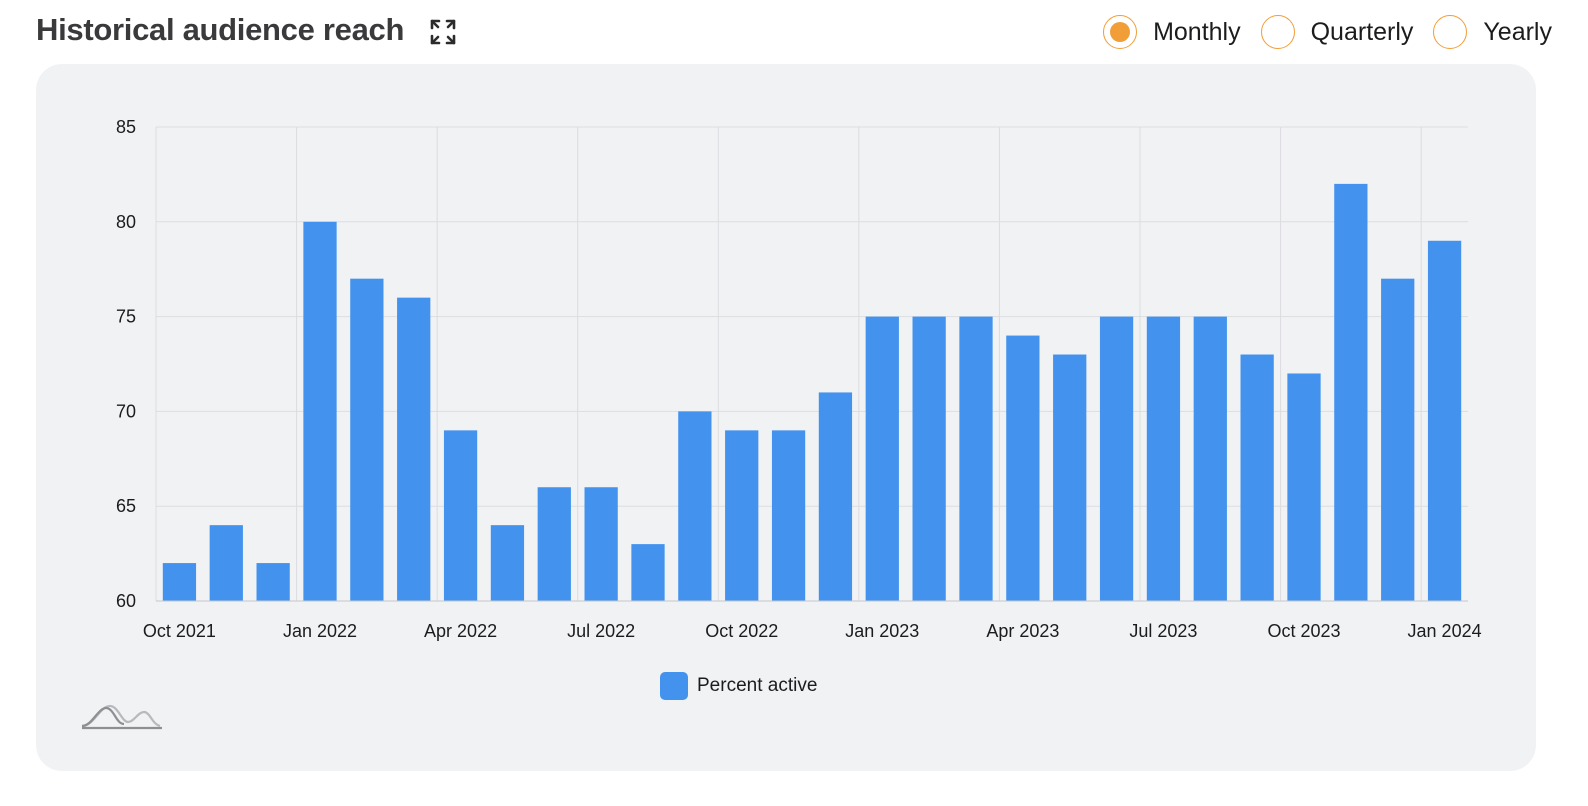 The image size is (1588, 806). Describe the element at coordinates (1277, 32) in the screenshot. I see `radio-quarterly-circle` at that location.